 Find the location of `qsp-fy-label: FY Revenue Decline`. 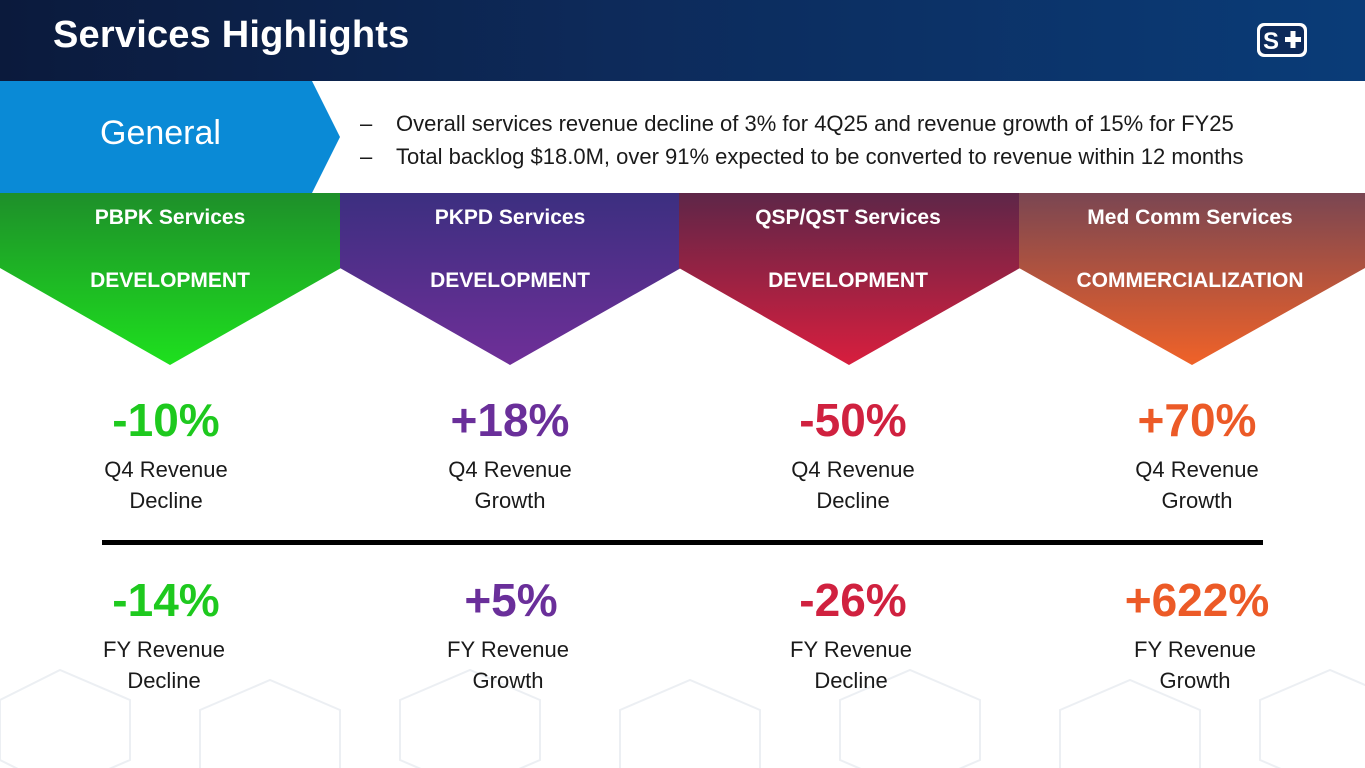

qsp-fy-label: FY Revenue Decline is located at coordinates (851, 665).